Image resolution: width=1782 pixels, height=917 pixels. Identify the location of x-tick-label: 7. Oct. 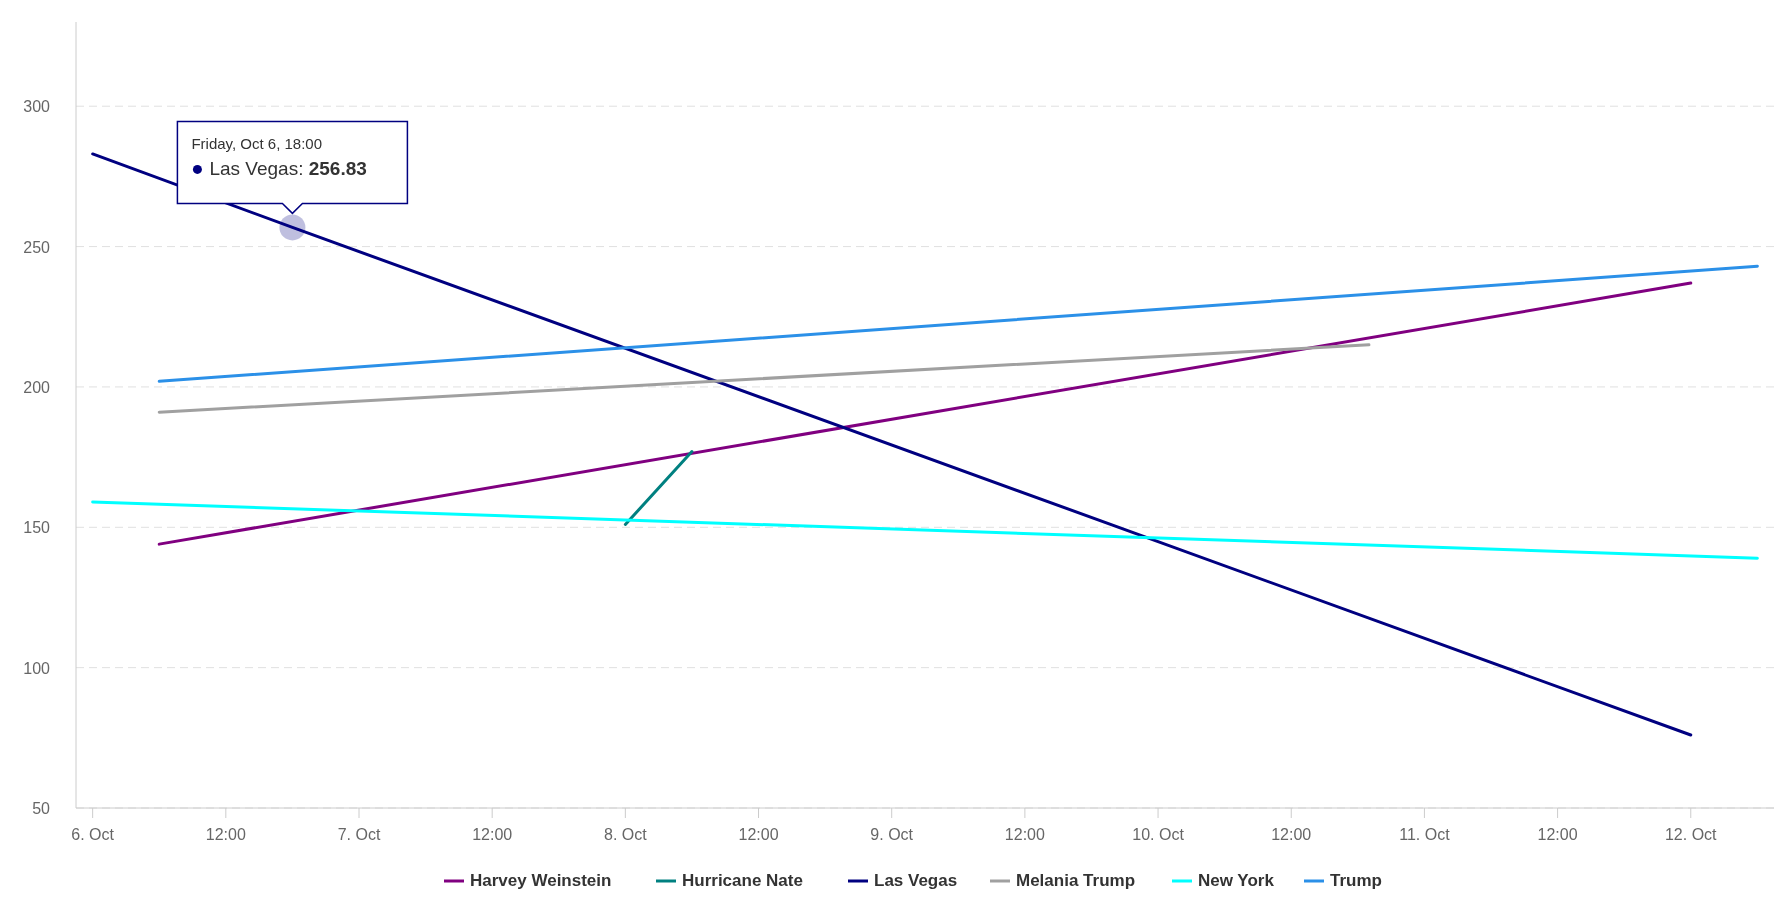
(359, 834).